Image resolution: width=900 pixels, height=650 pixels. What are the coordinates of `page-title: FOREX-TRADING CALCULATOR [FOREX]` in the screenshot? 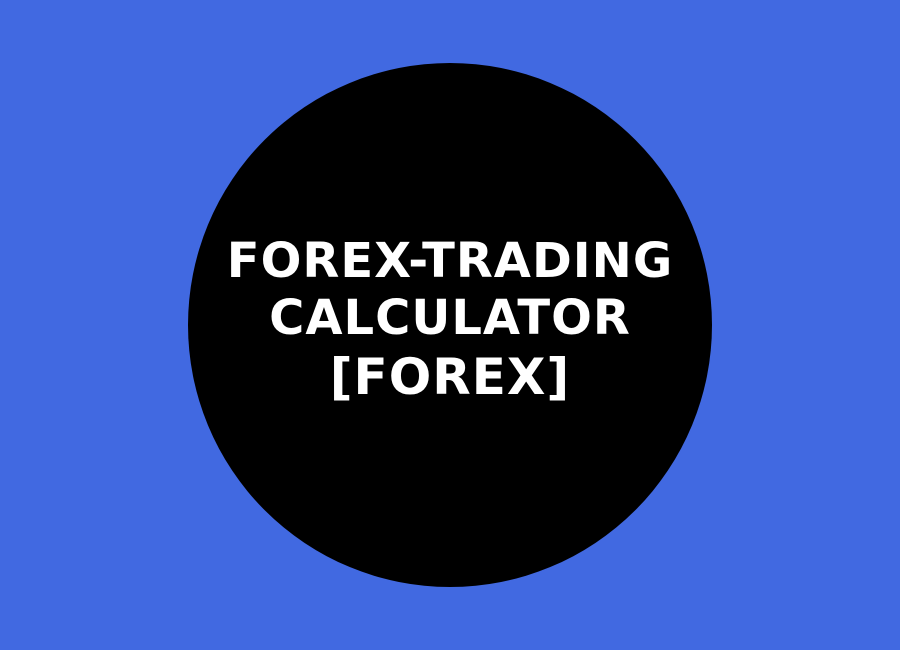 It's located at (450, 320).